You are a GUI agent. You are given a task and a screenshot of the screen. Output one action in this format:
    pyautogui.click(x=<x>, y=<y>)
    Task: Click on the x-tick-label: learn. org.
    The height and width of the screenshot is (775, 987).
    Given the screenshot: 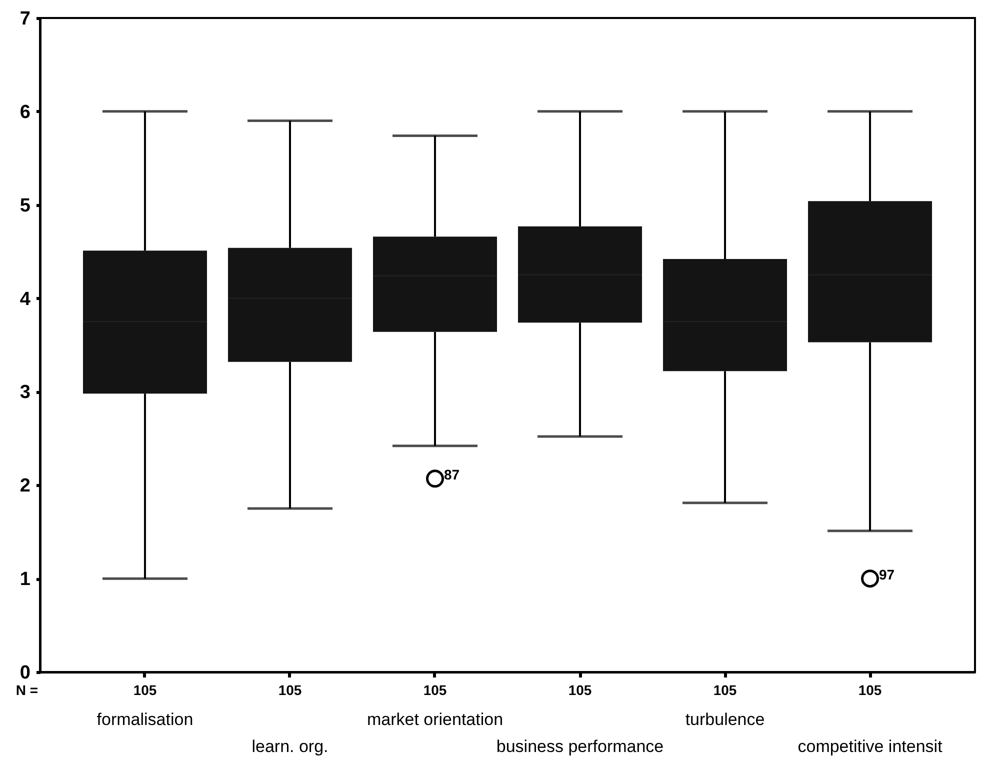 What is the action you would take?
    pyautogui.click(x=290, y=746)
    